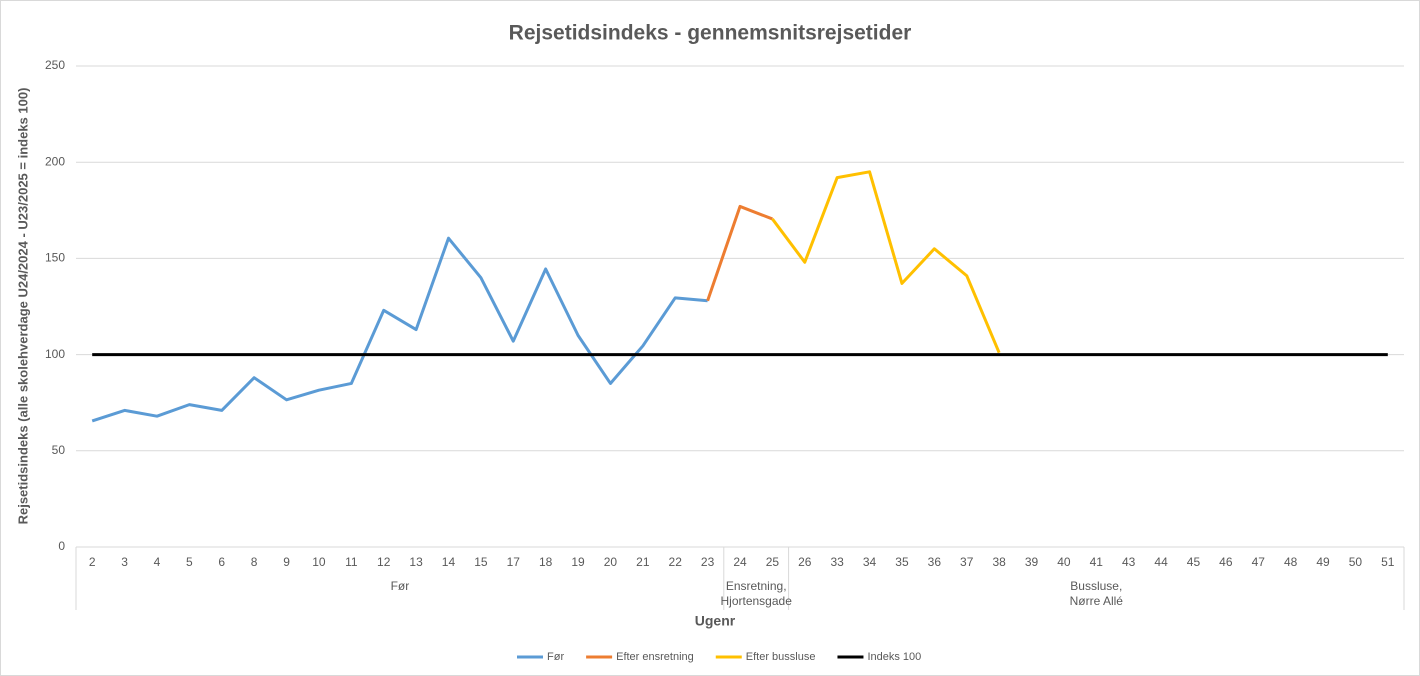 This screenshot has width=1420, height=676. I want to click on x-tick-label: 11, so click(351, 562).